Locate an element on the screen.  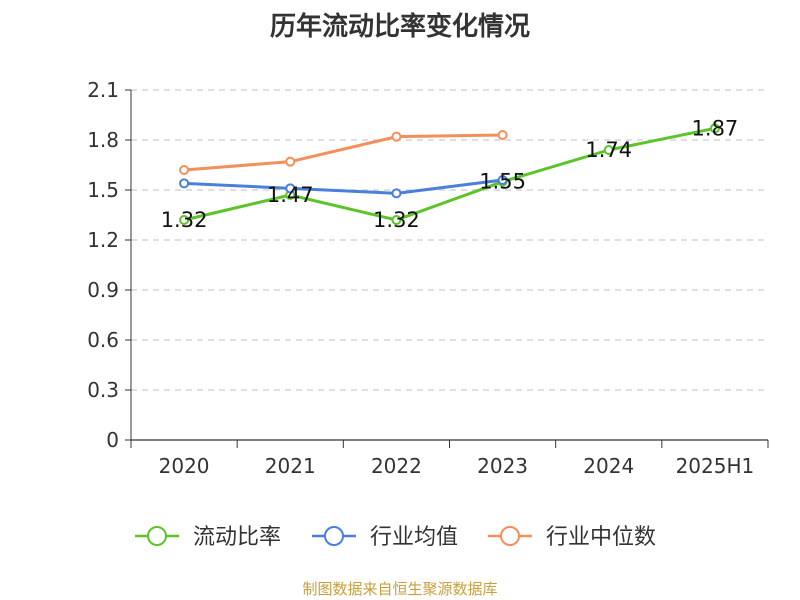
y-tick-label: 0.9 is located at coordinates (103, 290).